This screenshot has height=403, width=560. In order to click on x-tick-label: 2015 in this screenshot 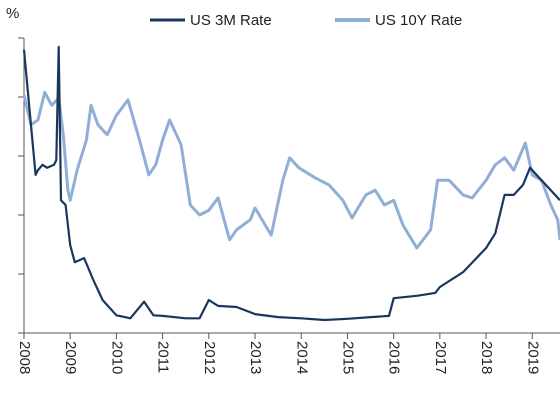, I will do `click(347, 357)`.